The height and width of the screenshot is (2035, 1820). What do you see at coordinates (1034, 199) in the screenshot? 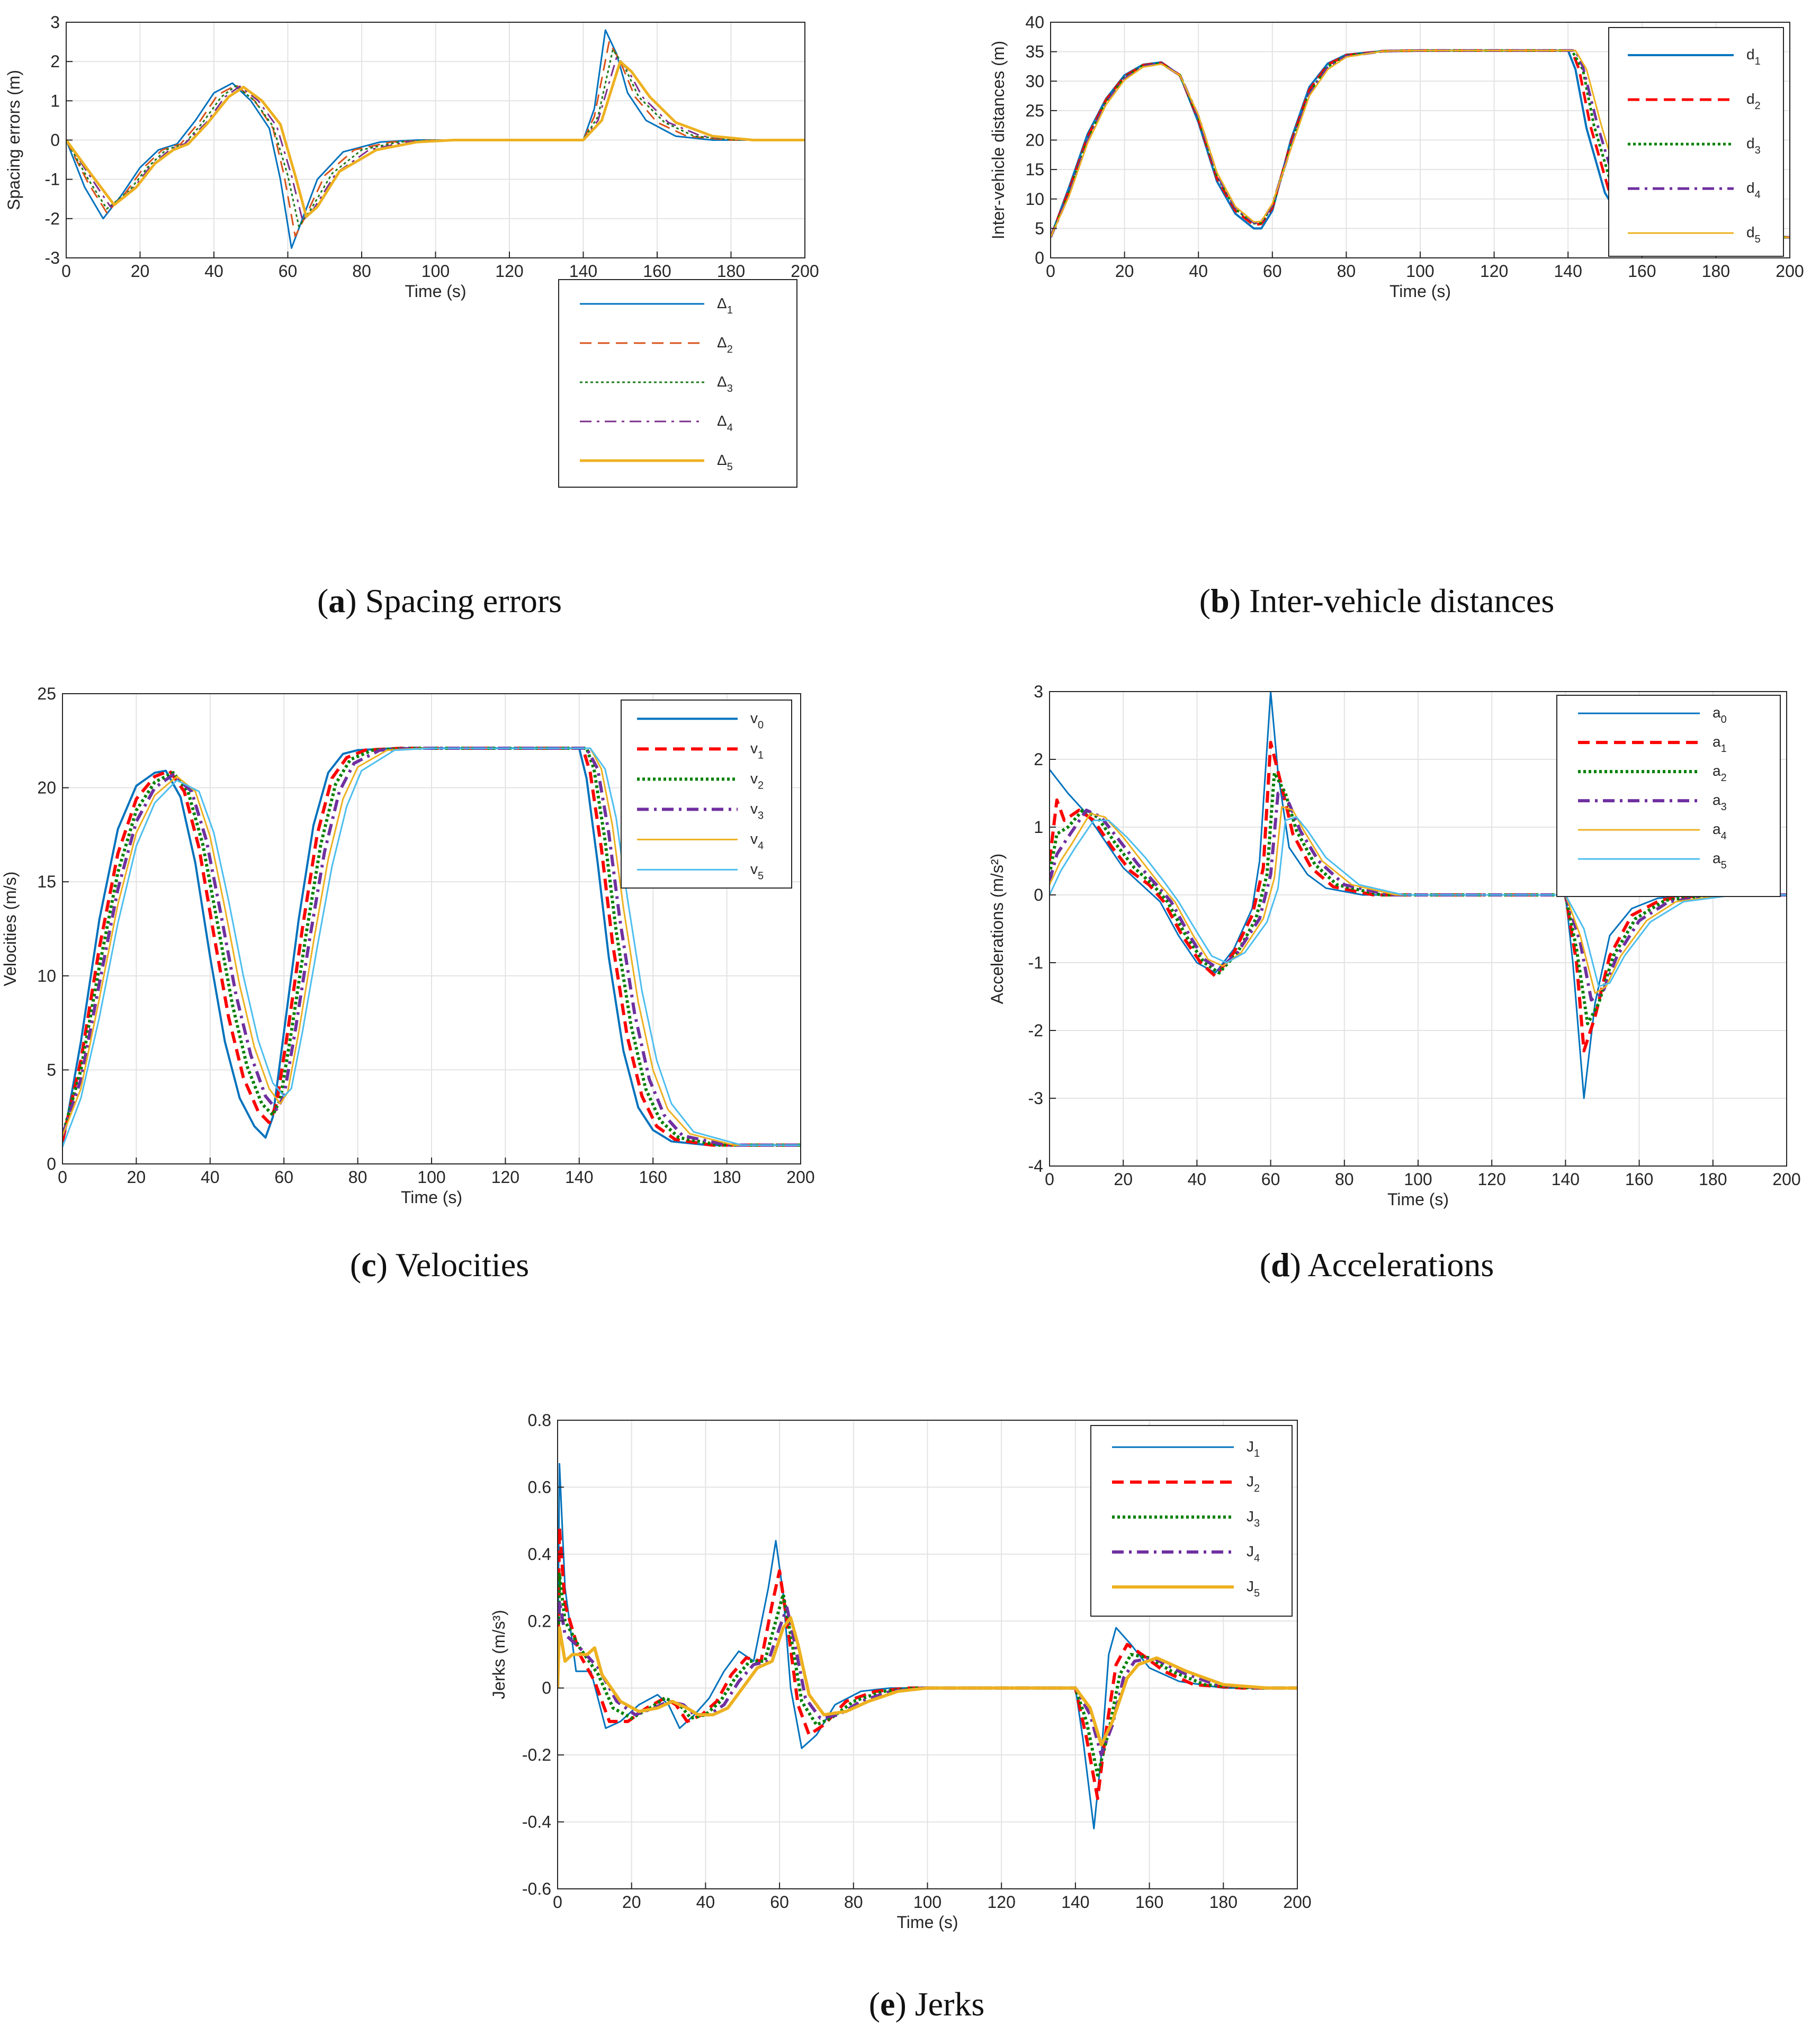
I see `y-tick-label: 10` at bounding box center [1034, 199].